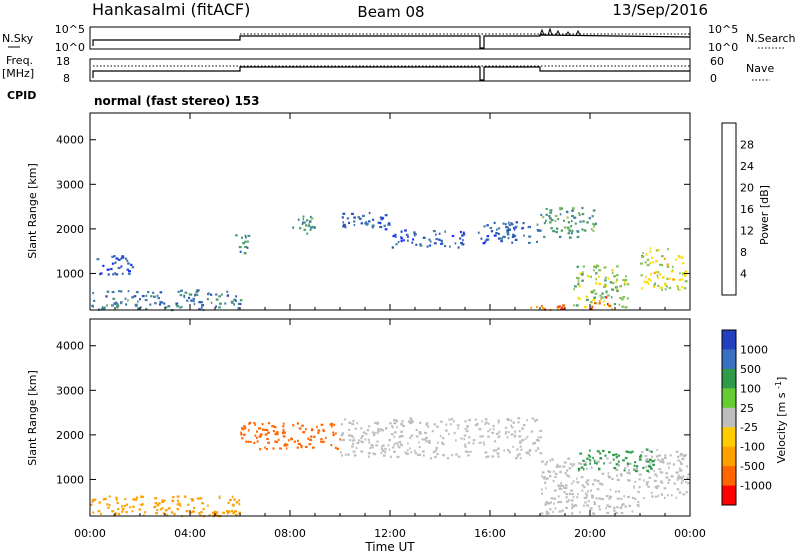 The height and width of the screenshot is (554, 800). I want to click on freq-tick-bottom: 8, so click(66, 78).